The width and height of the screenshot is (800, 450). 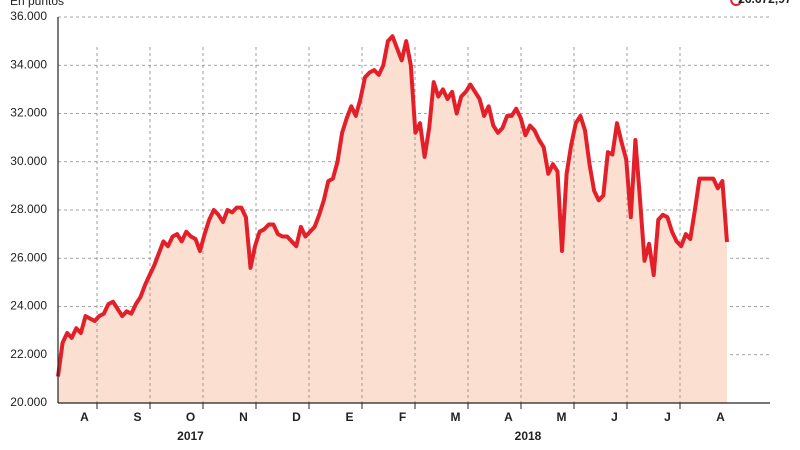 What do you see at coordinates (28, 161) in the screenshot?
I see `y-tick-label: 30.000` at bounding box center [28, 161].